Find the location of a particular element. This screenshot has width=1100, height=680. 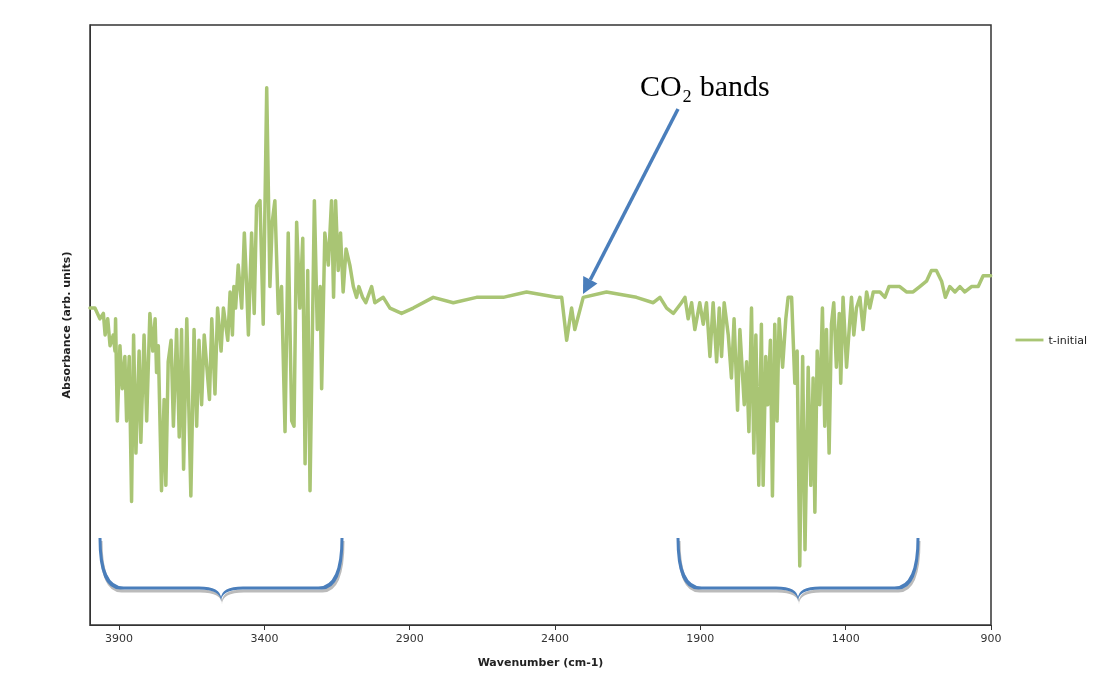

x-tick-label: 2900 is located at coordinates (409, 638).